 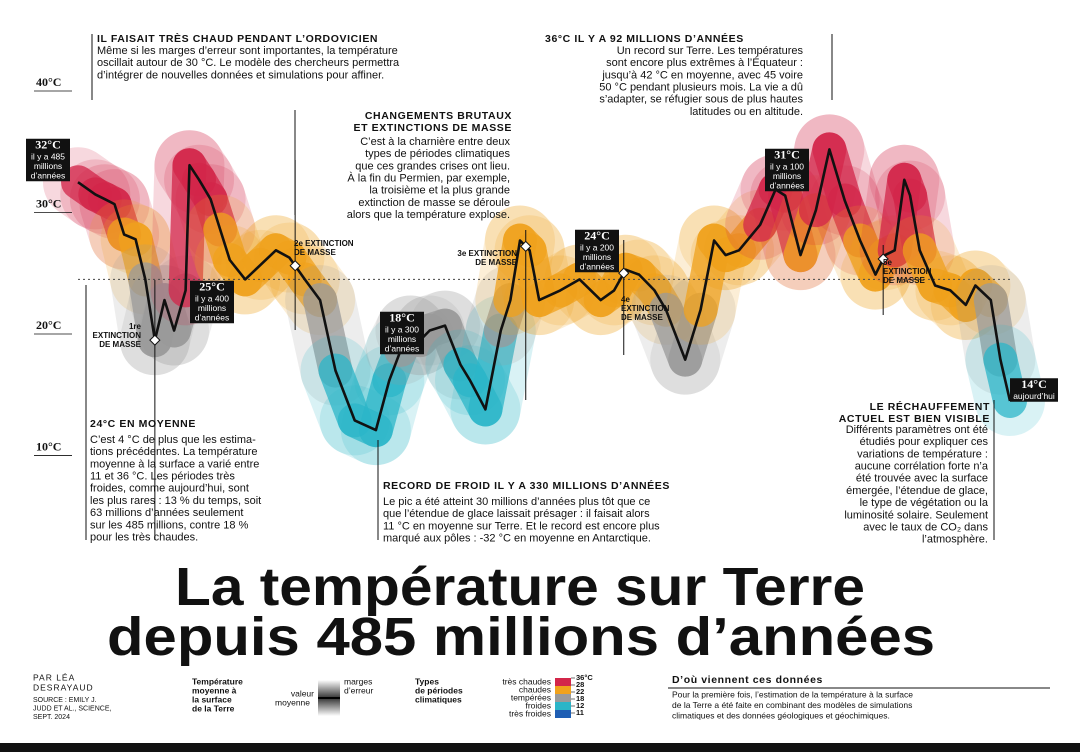 I want to click on legend-title: climatiques, so click(x=438, y=699).